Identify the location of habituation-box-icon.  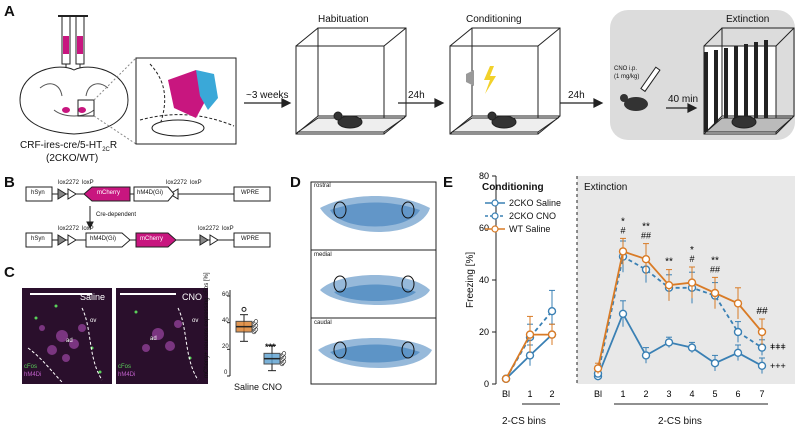
(351, 81).